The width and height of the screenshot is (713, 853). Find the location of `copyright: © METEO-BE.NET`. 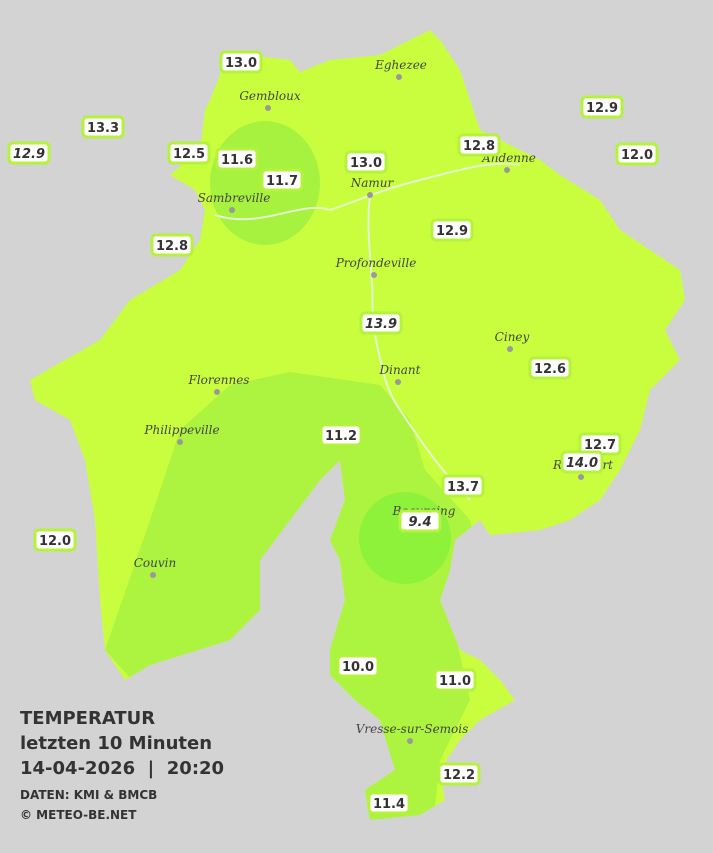

copyright: © METEO-BE.NET is located at coordinates (78, 815).